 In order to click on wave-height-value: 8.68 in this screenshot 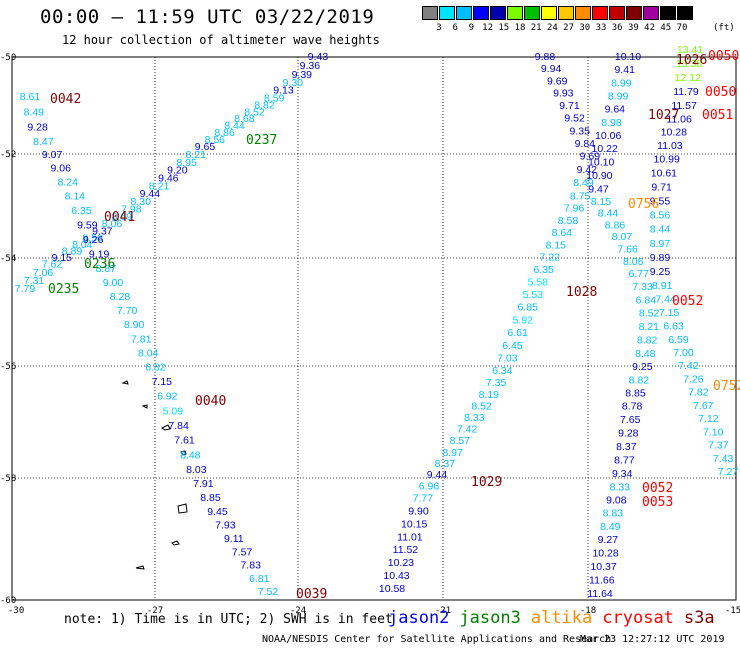, I will do `click(244, 119)`.